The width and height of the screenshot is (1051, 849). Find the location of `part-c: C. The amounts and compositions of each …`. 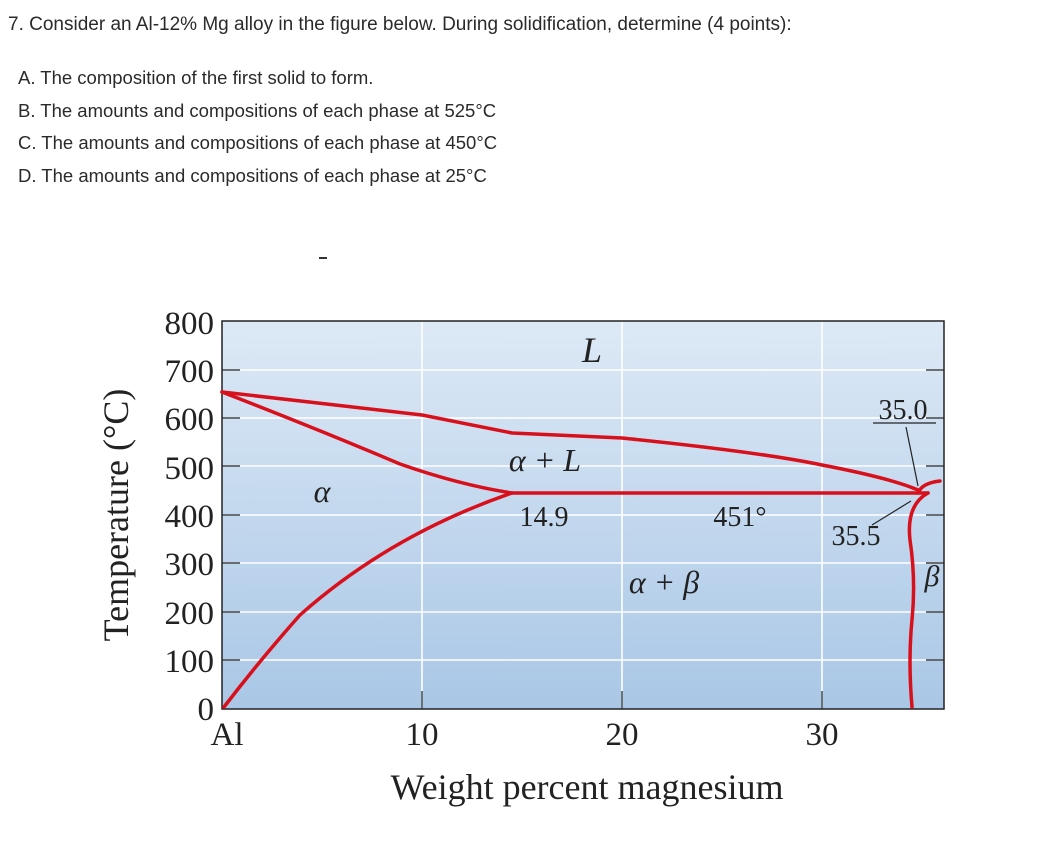

part-c: C. The amounts and compositions of each … is located at coordinates (258, 142).